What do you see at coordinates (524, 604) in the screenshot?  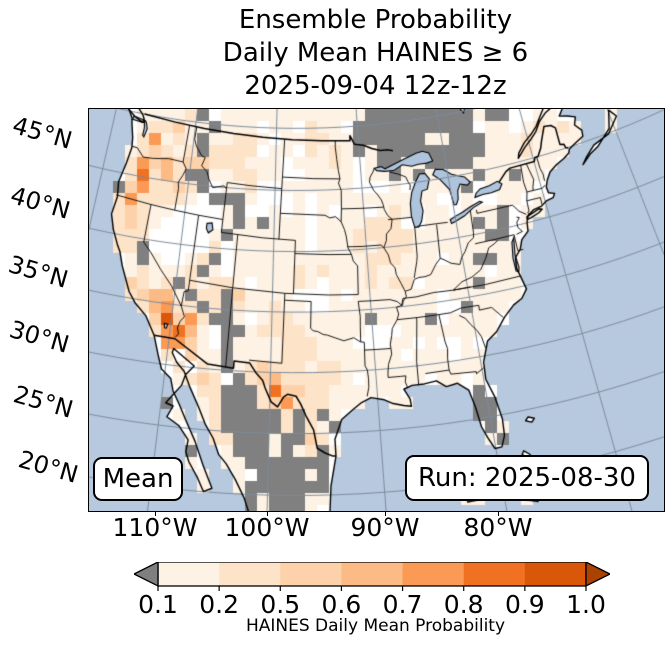 I see `colorbar-tick-label: 0.9` at bounding box center [524, 604].